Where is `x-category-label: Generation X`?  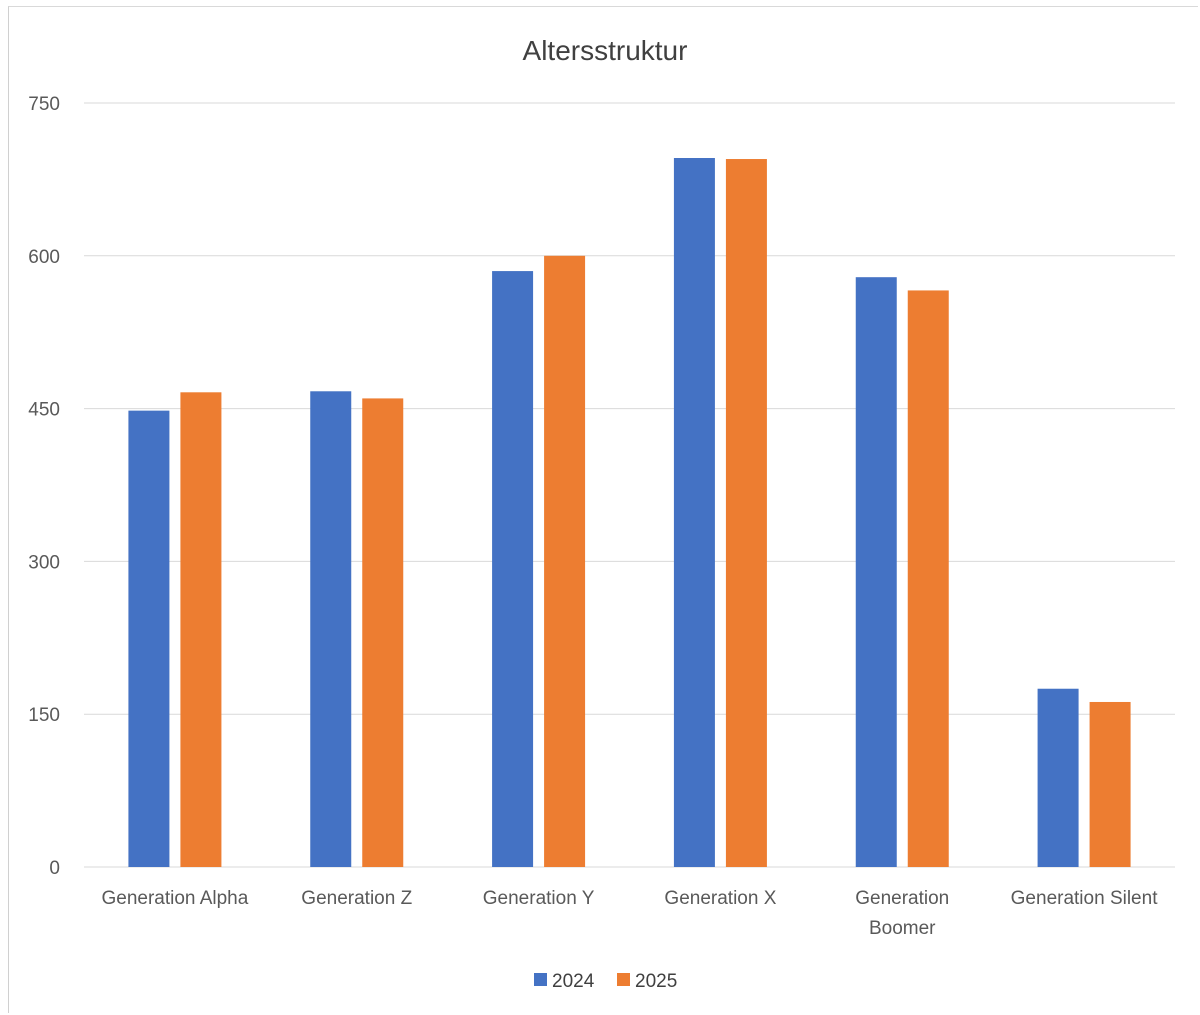 x-category-label: Generation X is located at coordinates (720, 898).